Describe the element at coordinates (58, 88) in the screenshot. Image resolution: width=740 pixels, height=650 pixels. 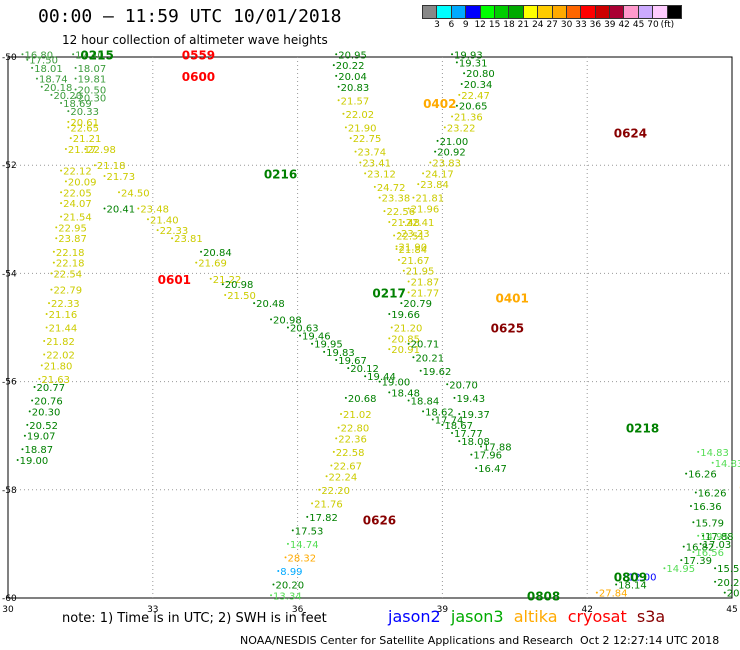
I see `wave-height-label: 20.18` at that location.